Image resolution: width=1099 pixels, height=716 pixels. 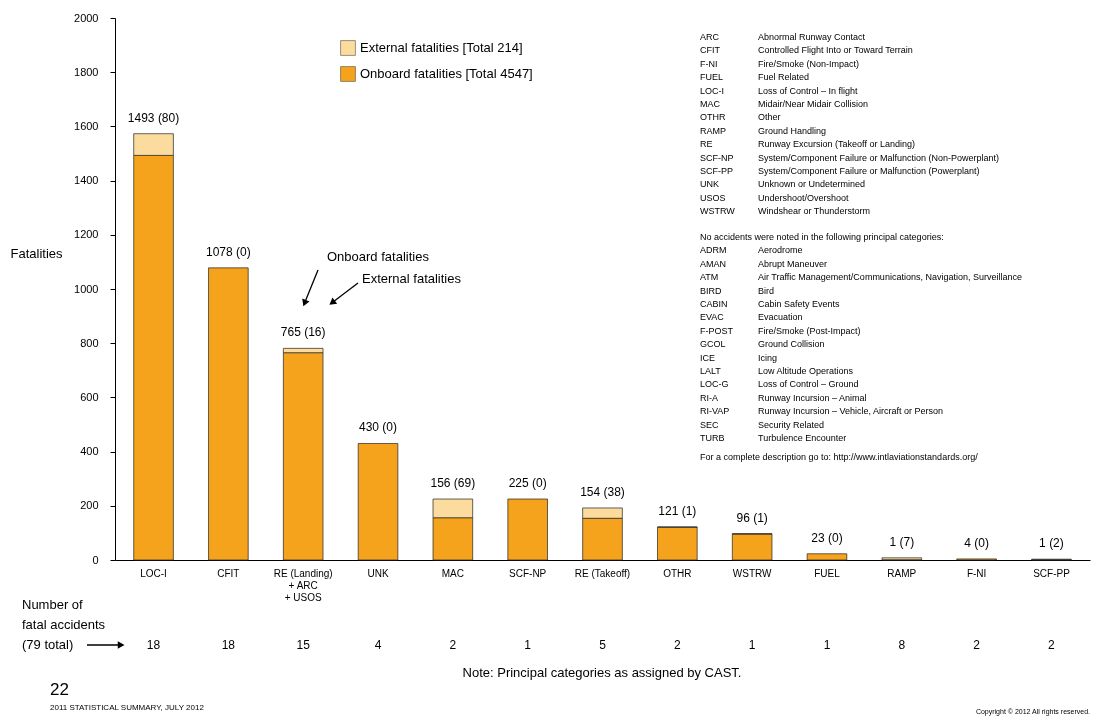 I want to click on text: RE Runway Excursion (Takeoff or Landing), so click(x=807, y=144).